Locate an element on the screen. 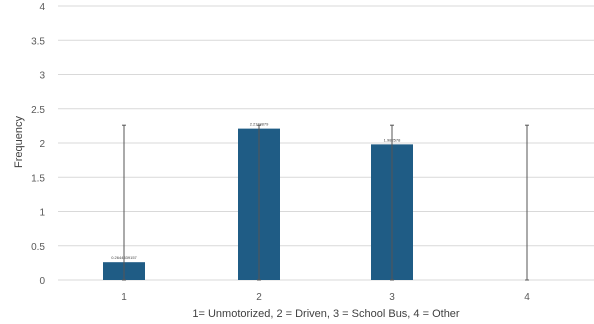 This screenshot has width=594, height=324. y-tick-label: 4 is located at coordinates (42, 7).